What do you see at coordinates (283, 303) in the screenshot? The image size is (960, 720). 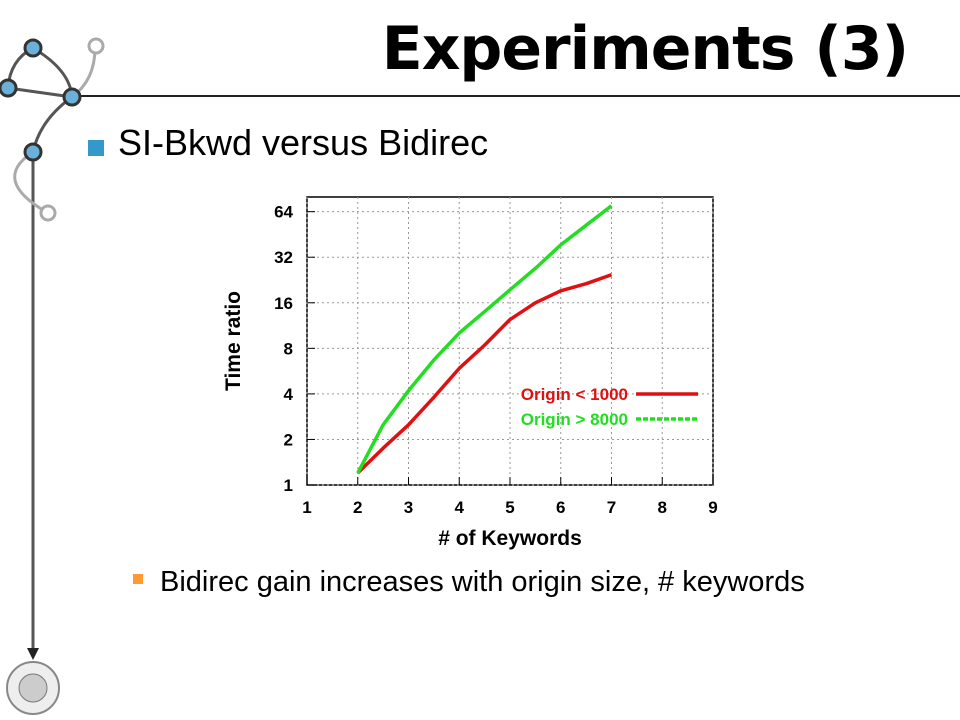 I see `y-tick-label: 16` at bounding box center [283, 303].